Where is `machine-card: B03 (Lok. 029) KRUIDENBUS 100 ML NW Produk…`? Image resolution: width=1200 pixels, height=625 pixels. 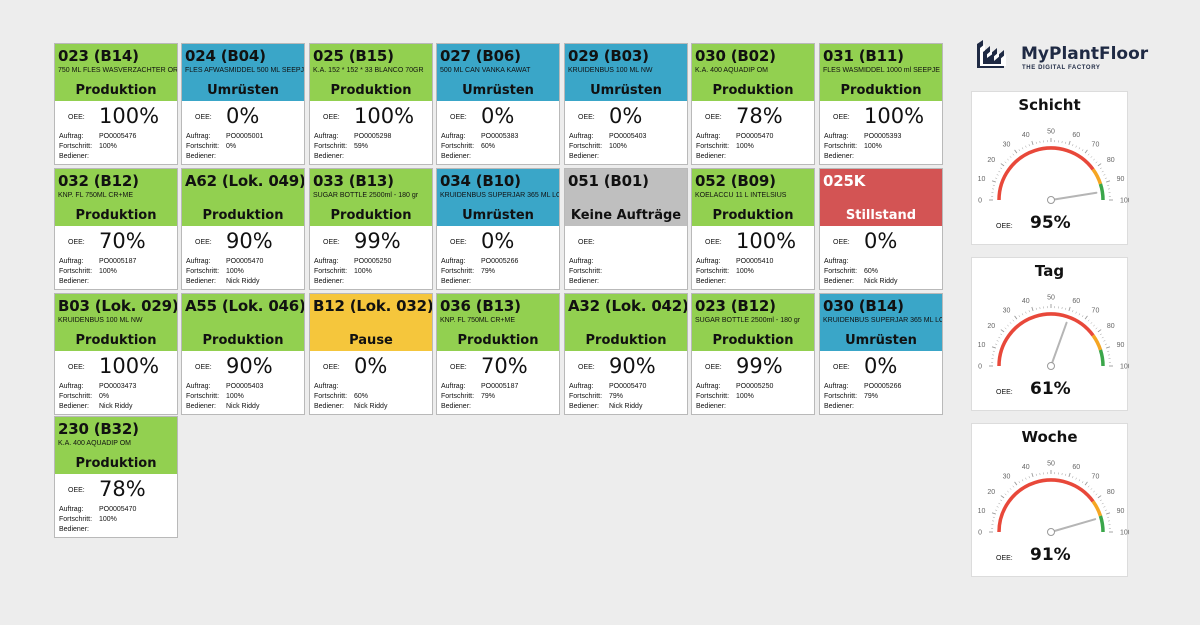
machine-card: B03 (Lok. 029) KRUIDENBUS 100 ML NW Produk… is located at coordinates (116, 354).